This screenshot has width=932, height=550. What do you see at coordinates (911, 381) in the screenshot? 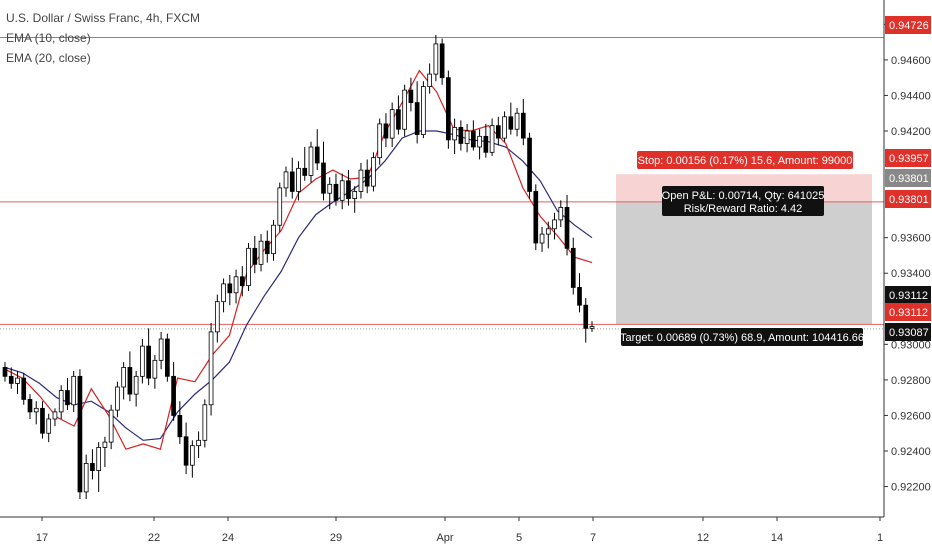
I see `price-tick-label: 0.92800` at bounding box center [911, 381].